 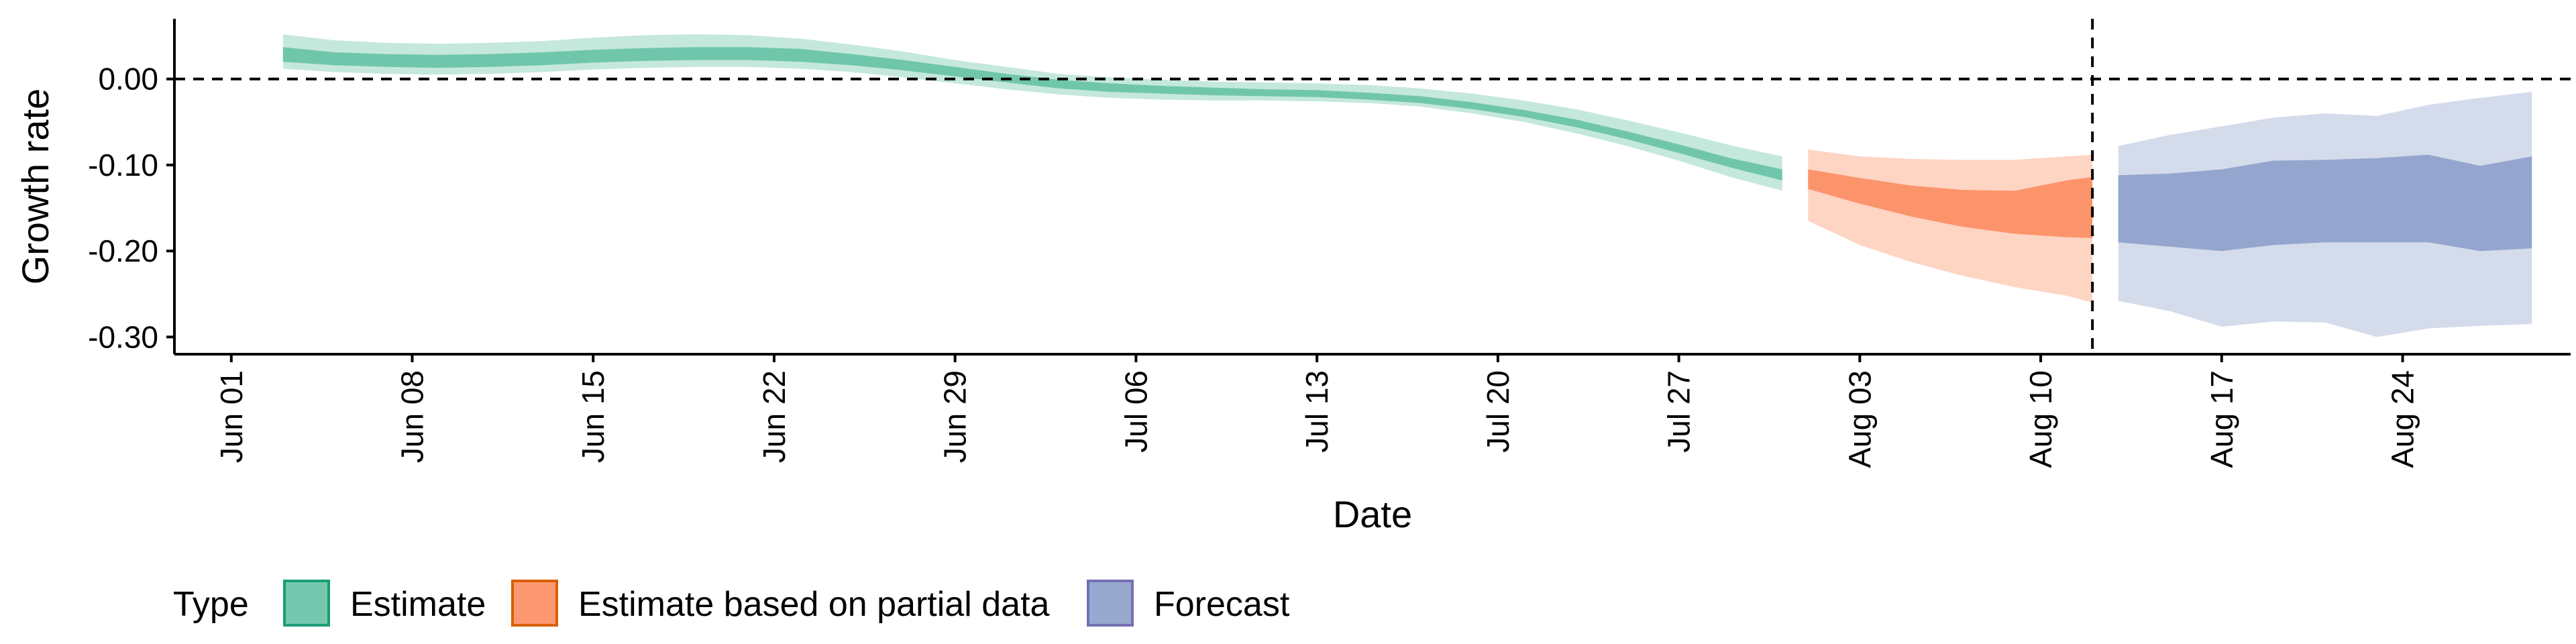 I want to click on x-tick-label: Jul 13, so click(x=1316, y=411).